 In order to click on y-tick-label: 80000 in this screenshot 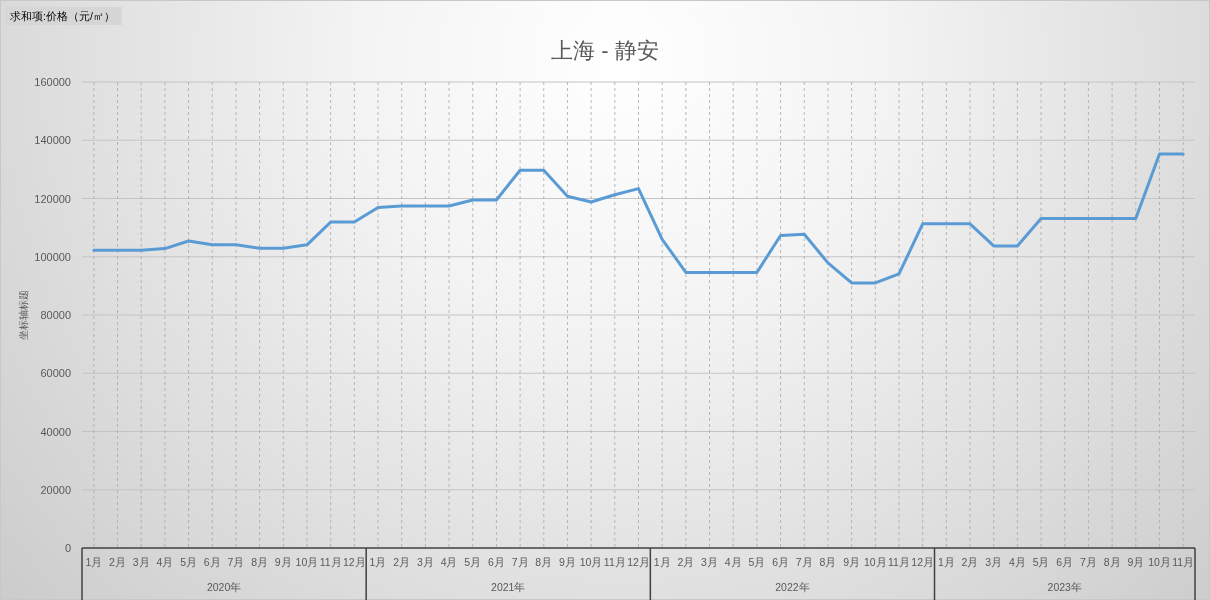, I will do `click(55, 315)`.